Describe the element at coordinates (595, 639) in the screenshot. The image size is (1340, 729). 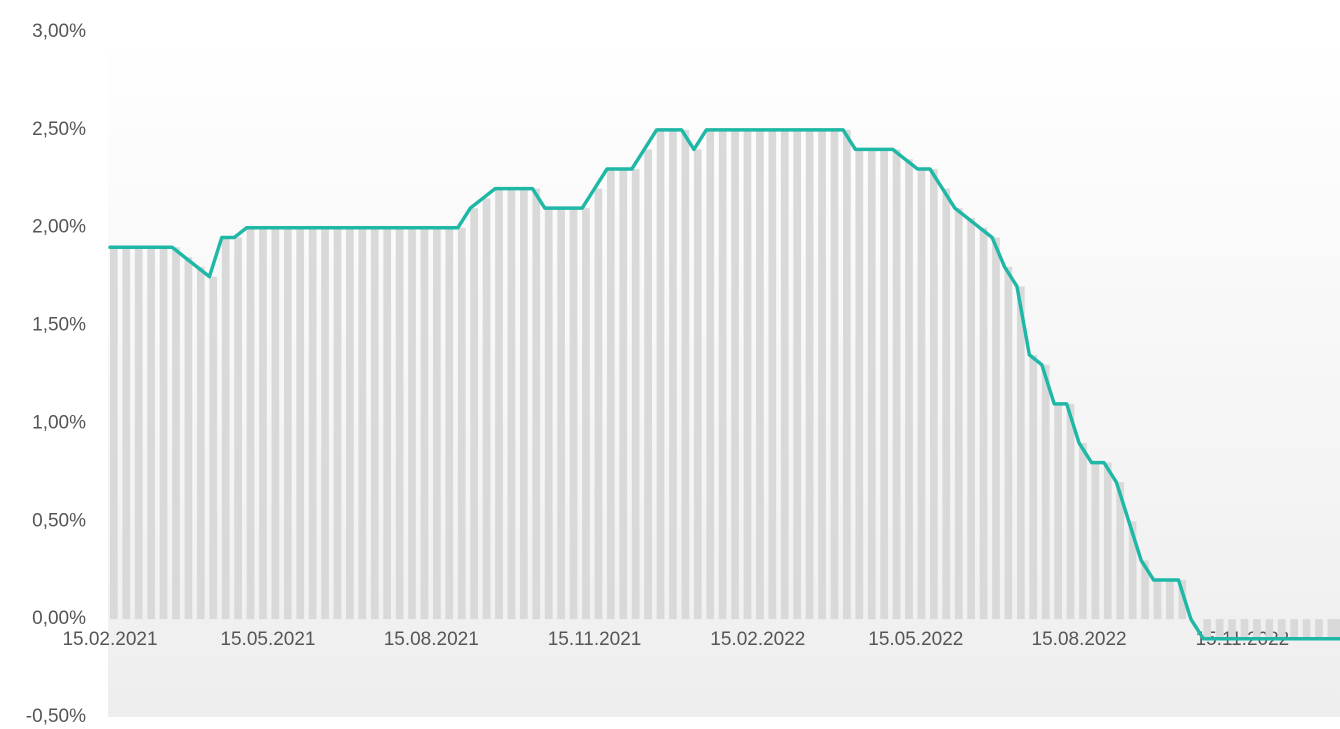
I see `x-tick-label: 15.11.2021` at that location.